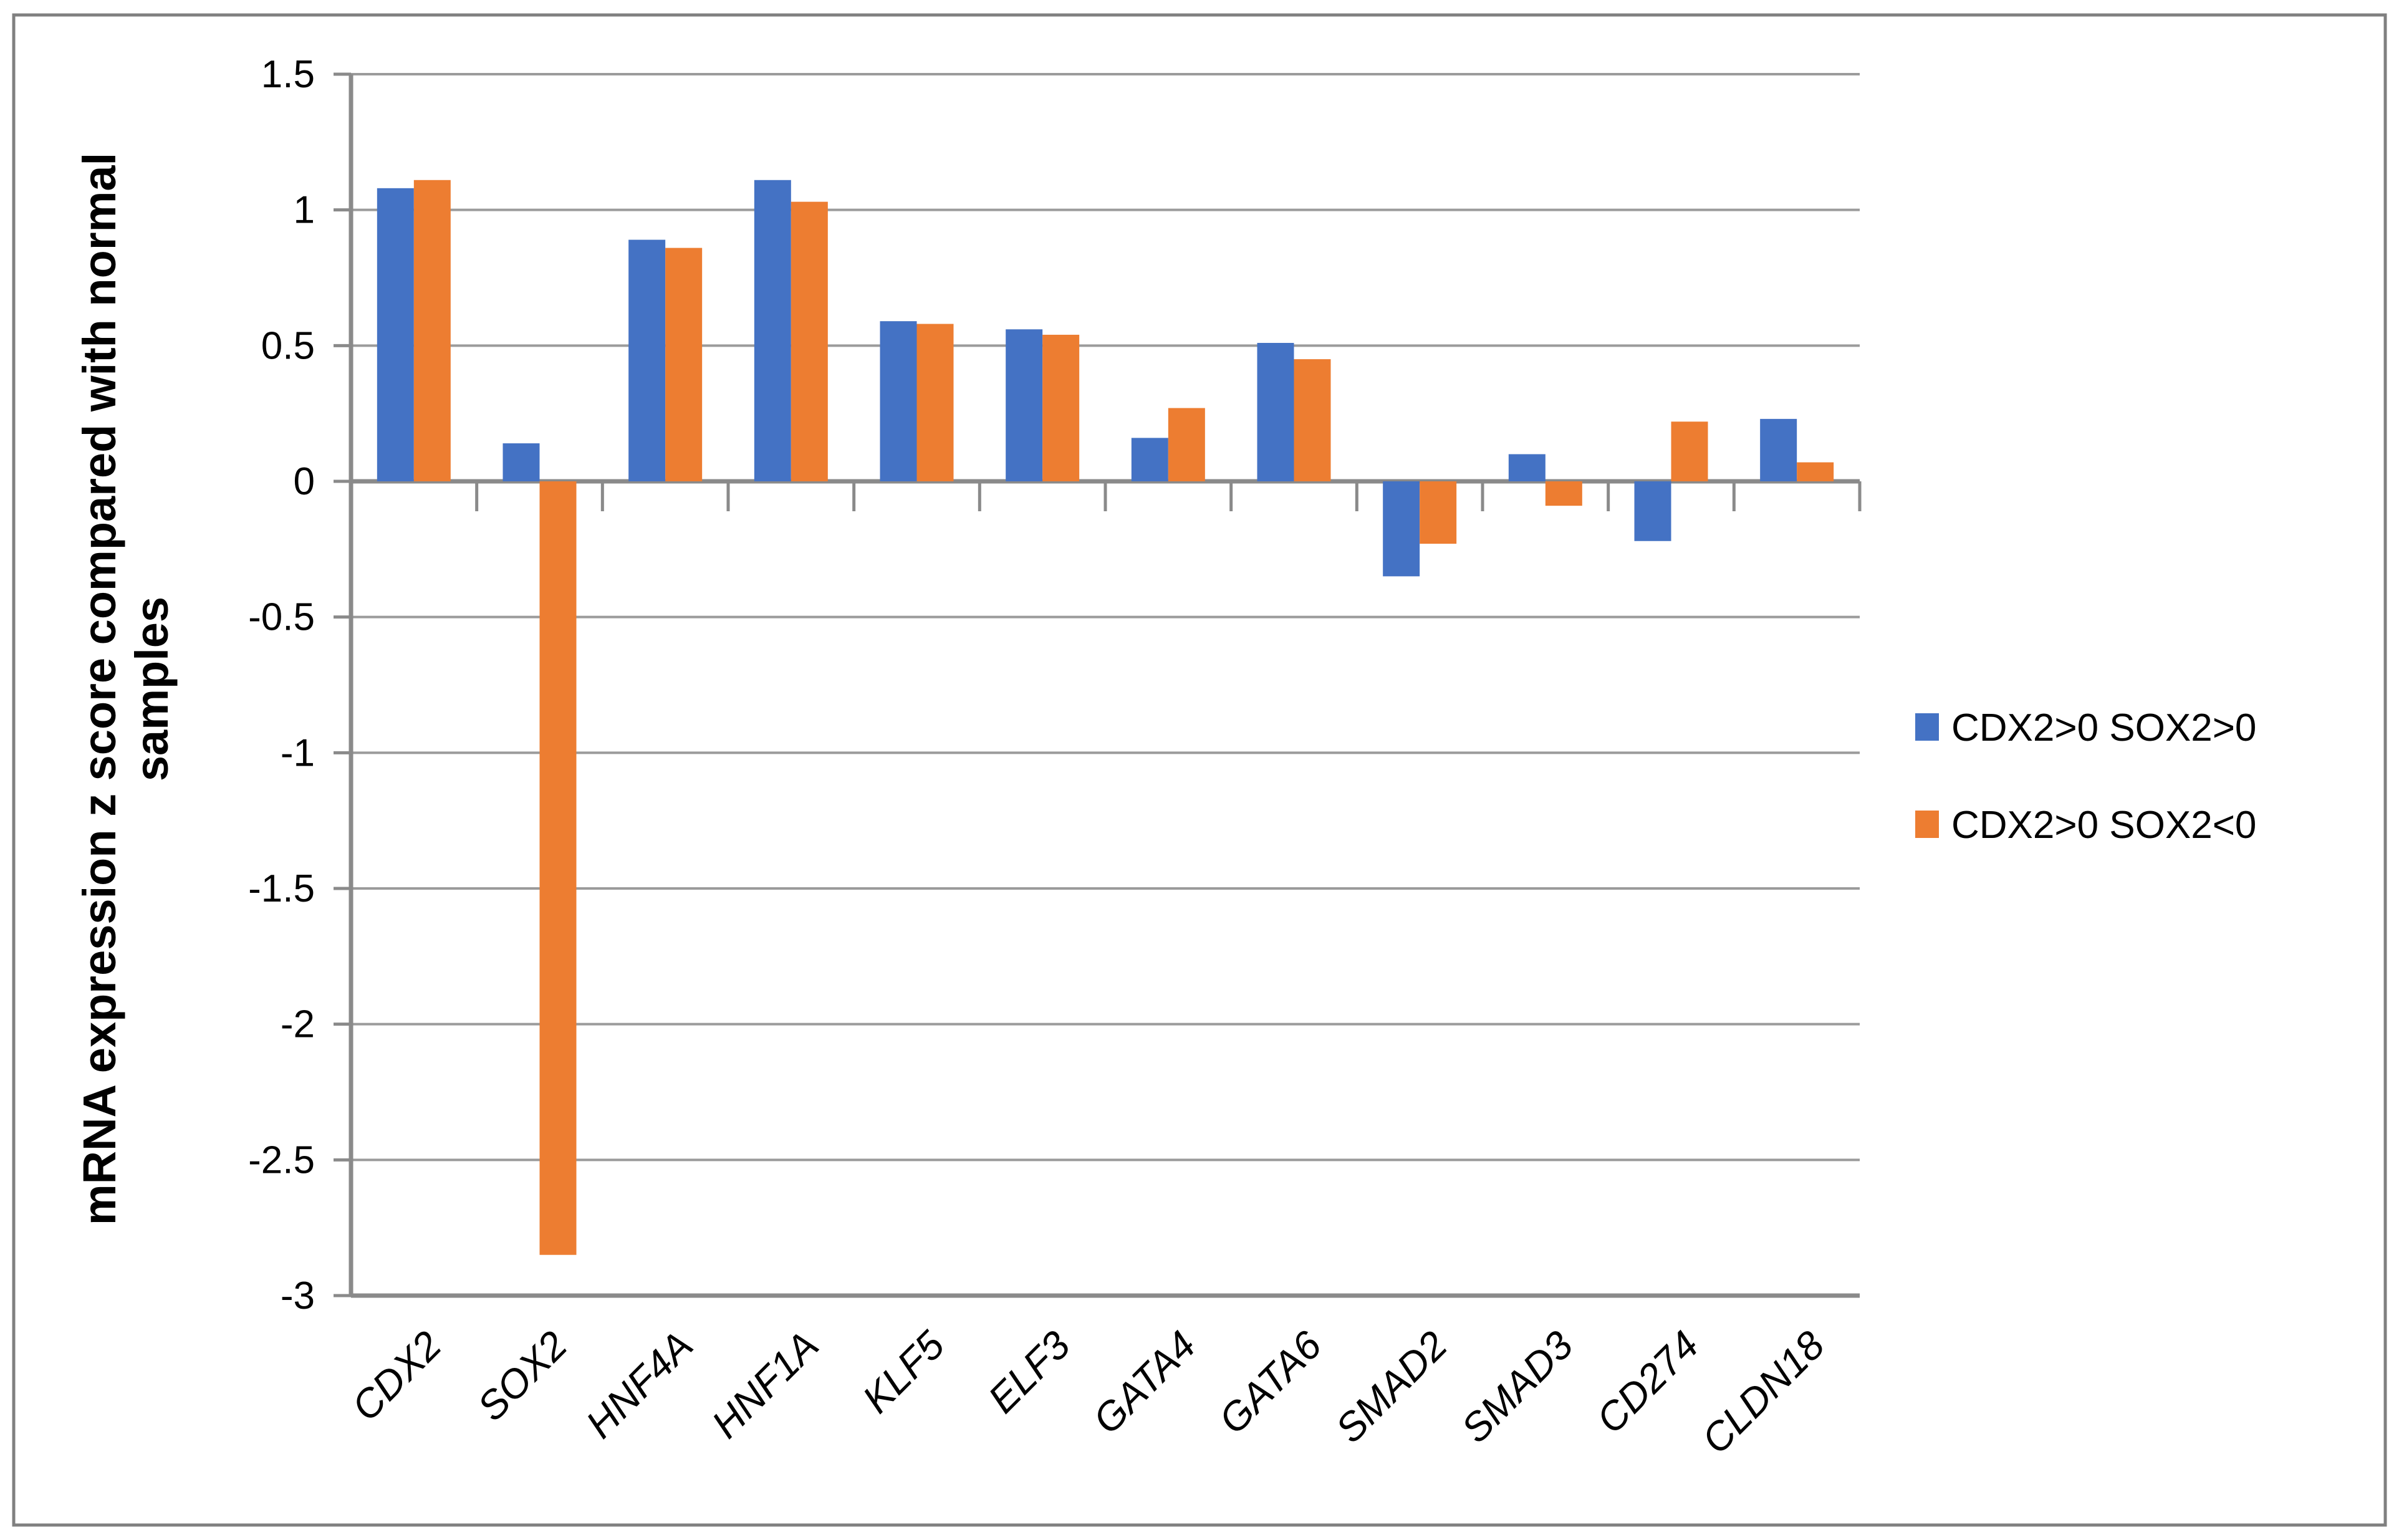  Describe the element at coordinates (1648, 1382) in the screenshot. I see `x-category-label-CD274: CD274` at that location.